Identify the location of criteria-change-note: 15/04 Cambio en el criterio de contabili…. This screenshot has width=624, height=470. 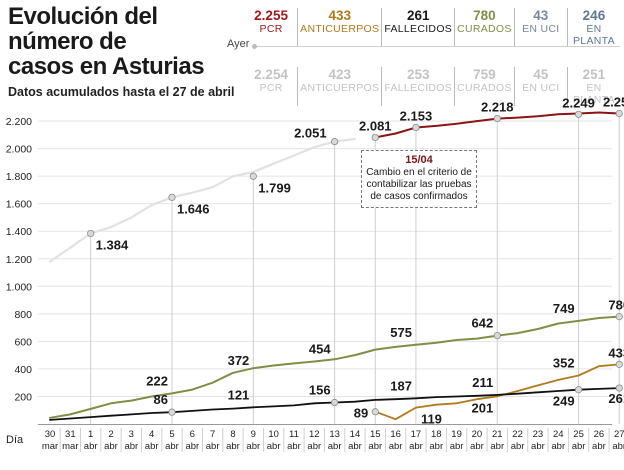
(419, 179).